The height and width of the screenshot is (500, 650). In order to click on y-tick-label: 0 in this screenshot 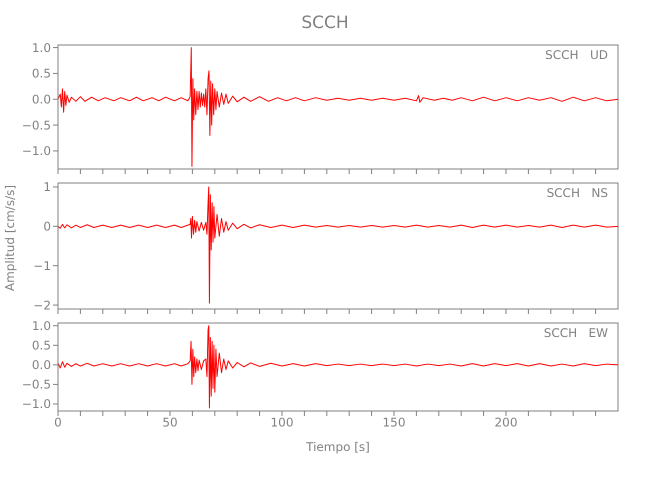, I will do `click(47, 227)`.